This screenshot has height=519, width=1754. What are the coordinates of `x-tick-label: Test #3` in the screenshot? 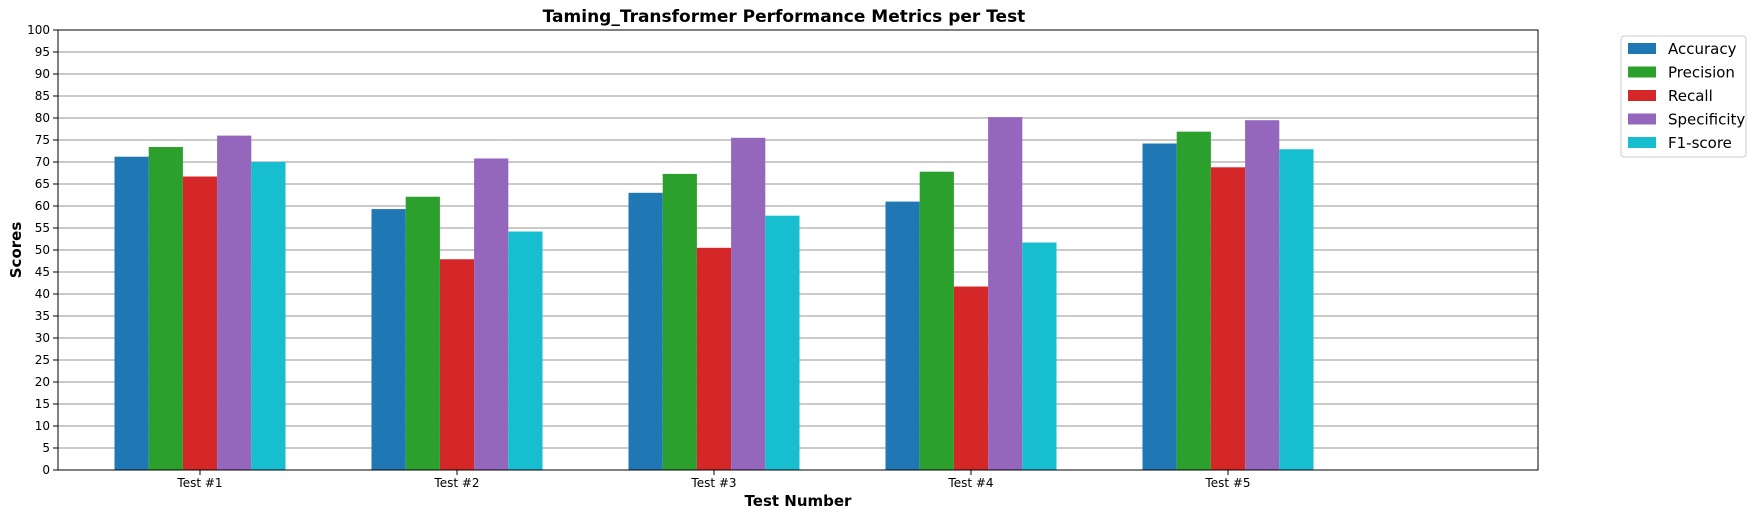 It's located at (713, 483).